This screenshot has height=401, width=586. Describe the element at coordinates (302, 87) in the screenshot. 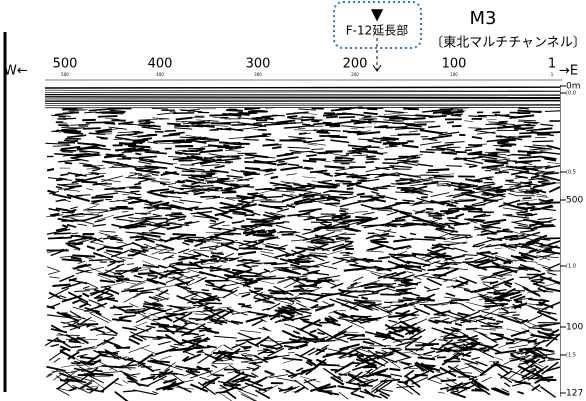

I see `reflector` at that location.